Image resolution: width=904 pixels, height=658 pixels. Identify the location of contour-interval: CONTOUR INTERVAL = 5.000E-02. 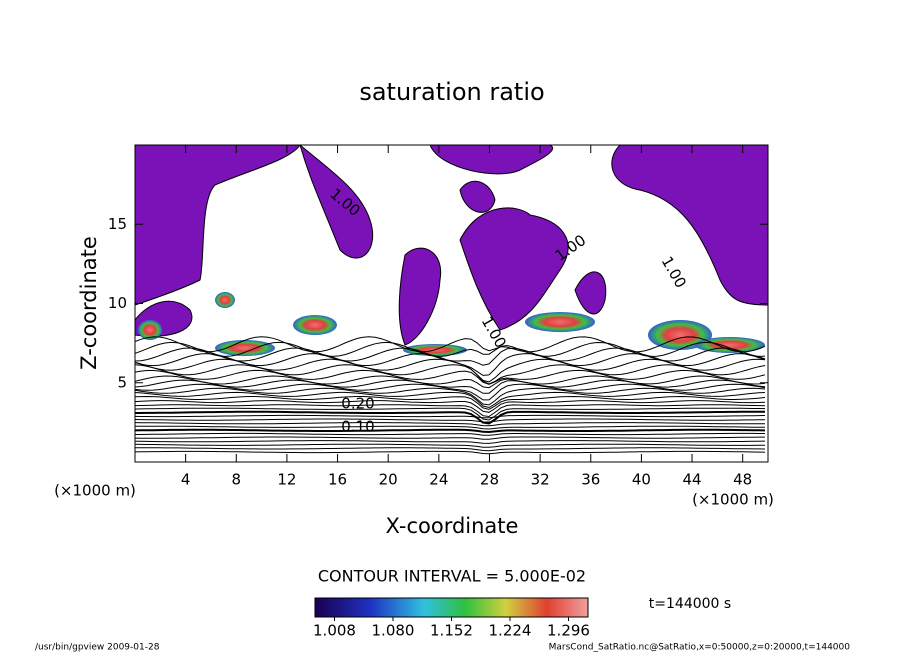
(452, 576).